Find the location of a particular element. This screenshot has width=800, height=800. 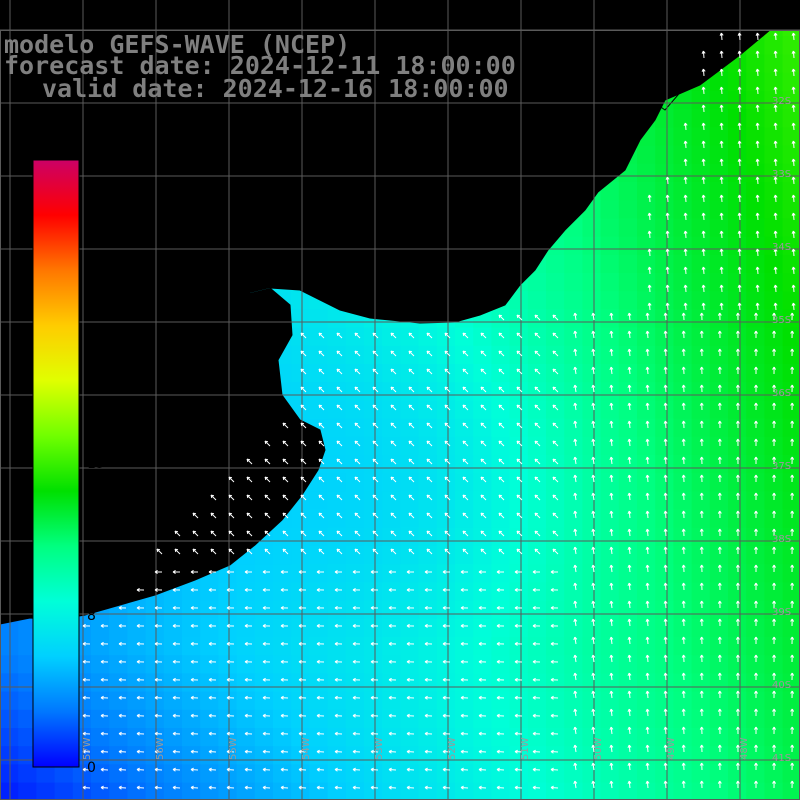

lat-label: 35S is located at coordinates (781, 320).